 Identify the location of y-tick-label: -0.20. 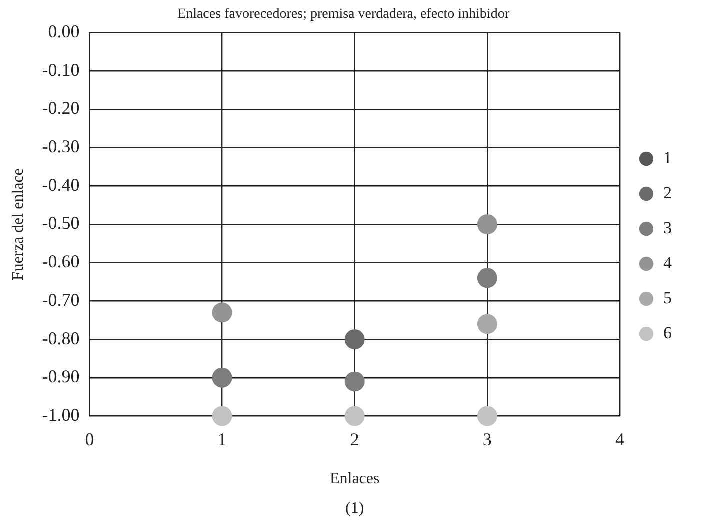
(61, 108).